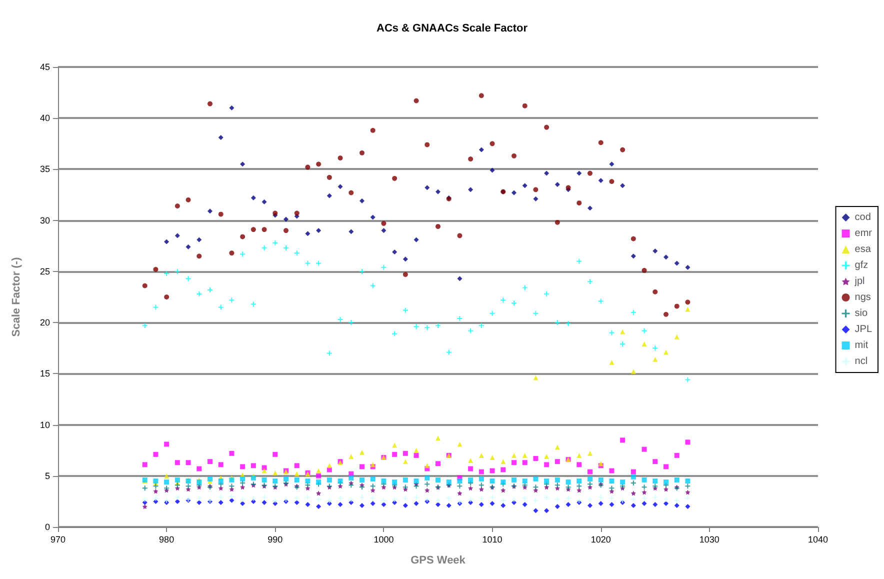 The image size is (884, 579). What do you see at coordinates (709, 539) in the screenshot?
I see `x-tick-label: 1030` at bounding box center [709, 539].